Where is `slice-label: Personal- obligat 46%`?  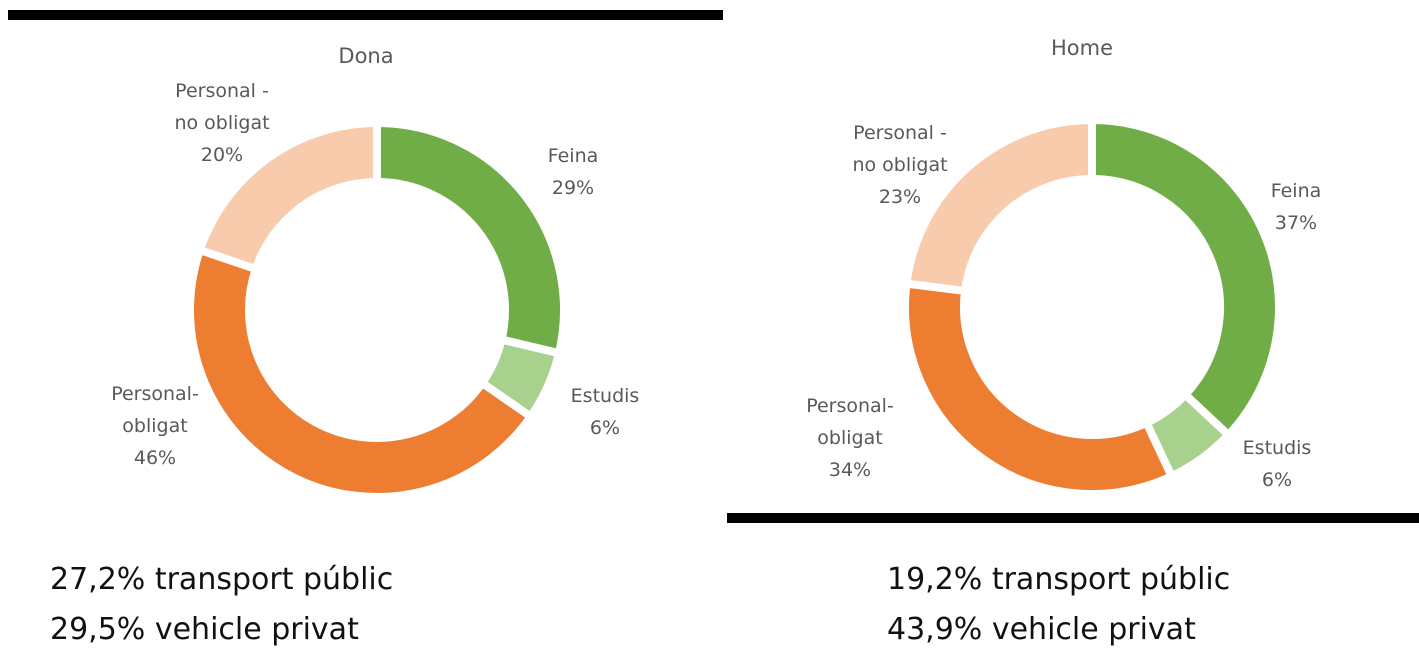 slice-label: Personal- obligat 46% is located at coordinates (155, 426).